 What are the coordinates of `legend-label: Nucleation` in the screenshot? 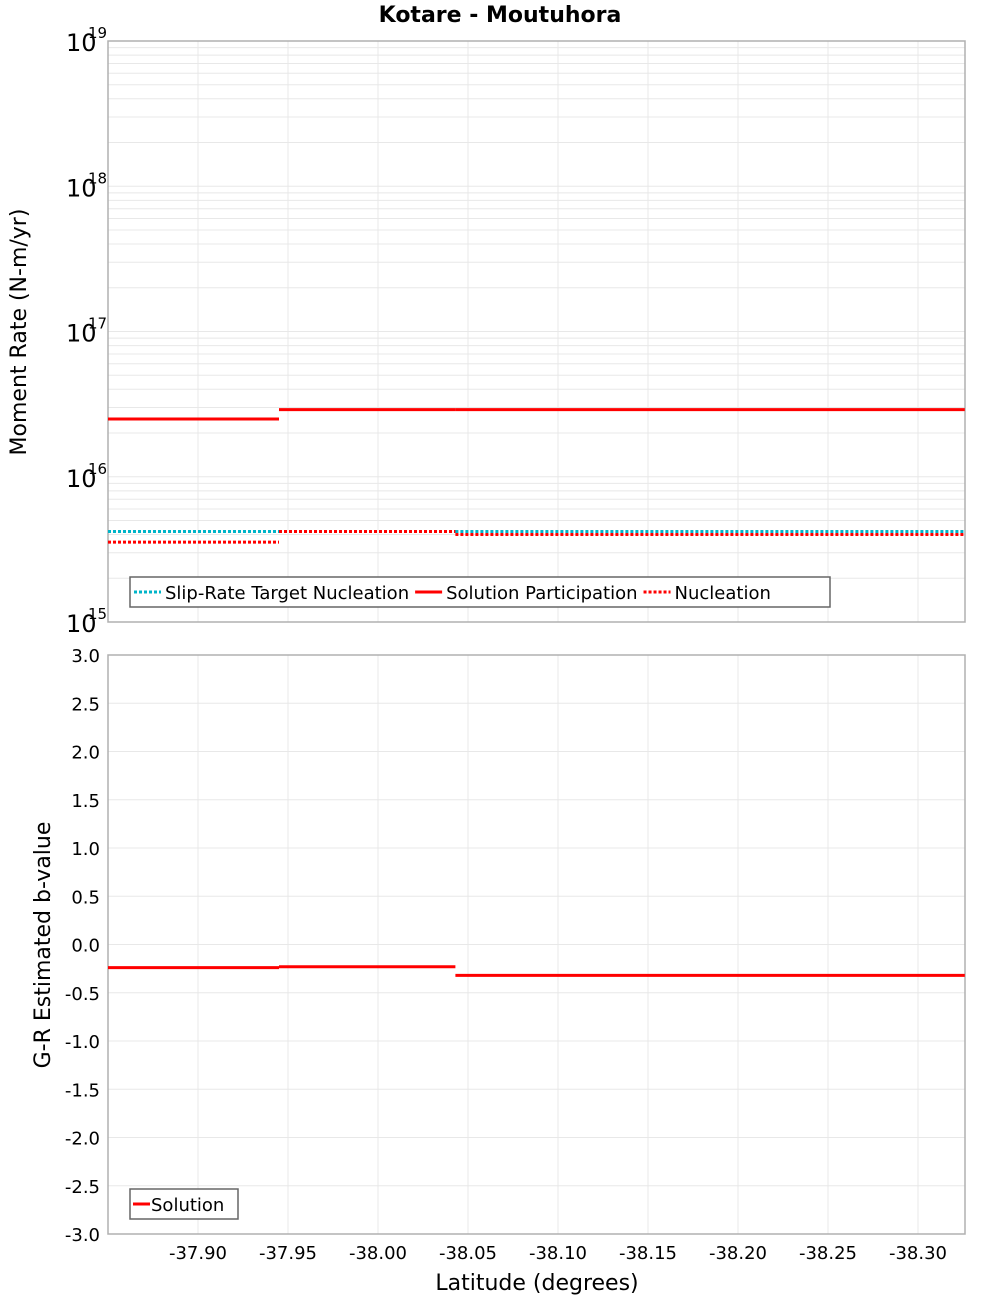 It's located at (723, 593).